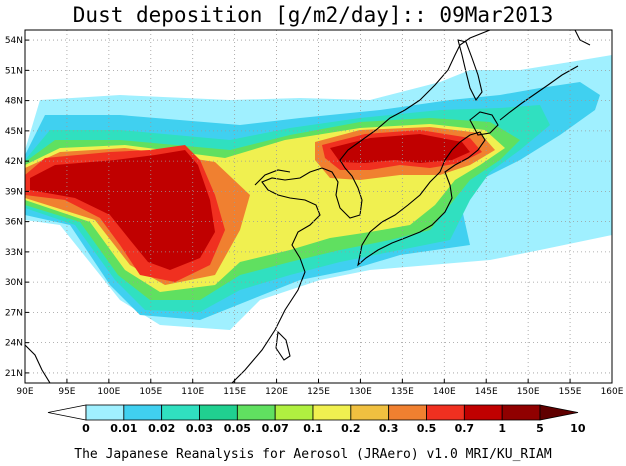 The width and height of the screenshot is (626, 466). What do you see at coordinates (283, 345) in the screenshot?
I see `coastline-taiwan` at bounding box center [283, 345].